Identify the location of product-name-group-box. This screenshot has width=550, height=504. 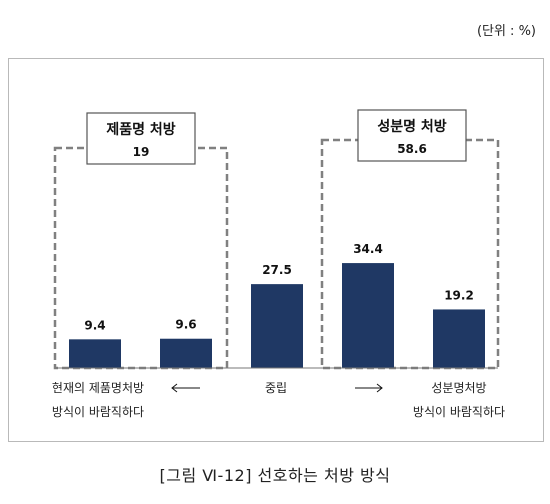
(141, 258).